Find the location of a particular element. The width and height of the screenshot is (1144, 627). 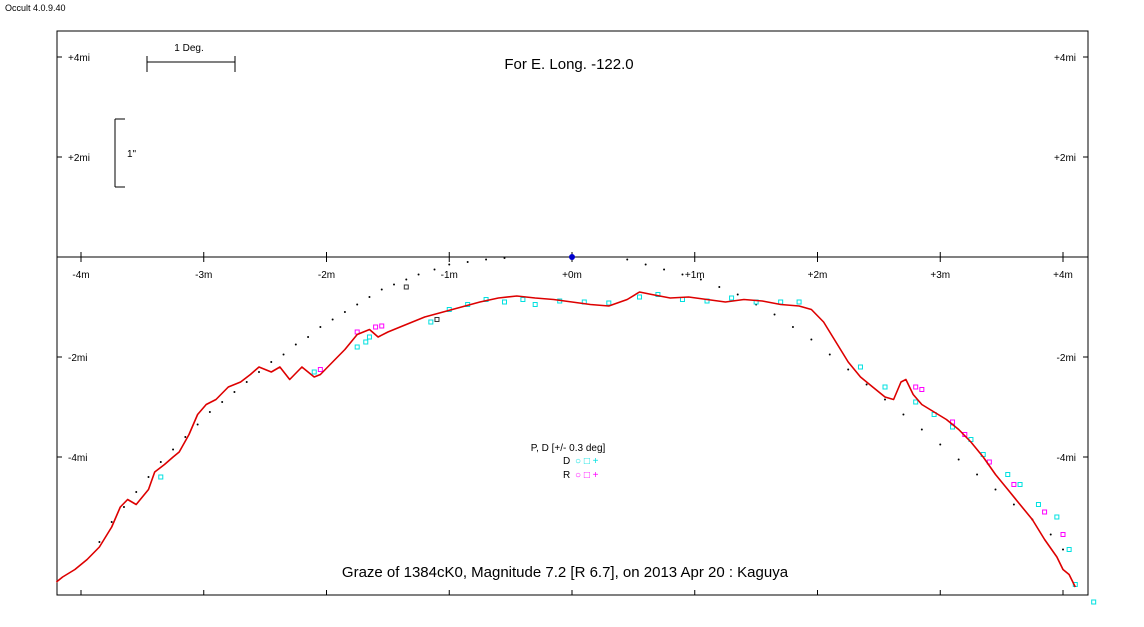

x-tick-label: +2m is located at coordinates (818, 275).